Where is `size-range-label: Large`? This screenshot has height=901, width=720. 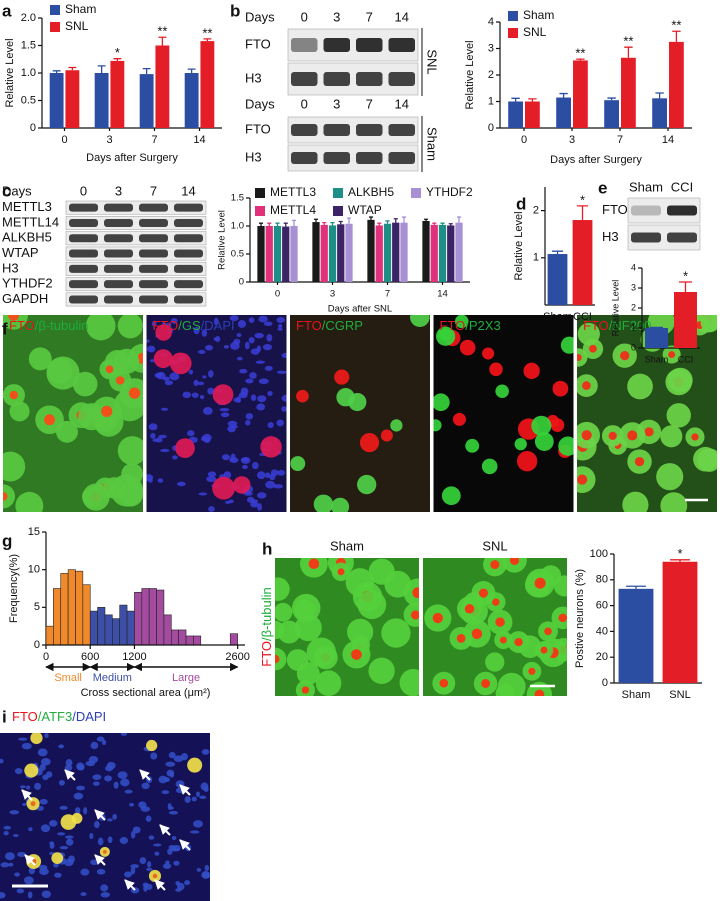
size-range-label: Large is located at coordinates (186, 678).